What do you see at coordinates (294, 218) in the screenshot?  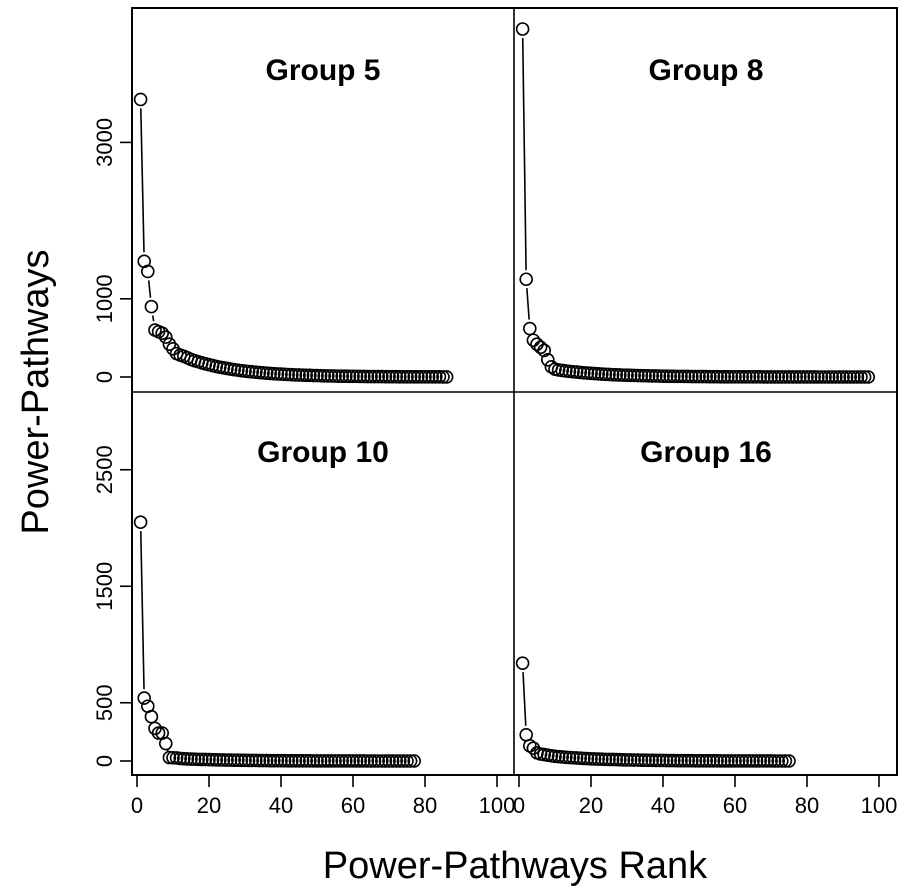 I see `panel-top-left: Group 5` at bounding box center [294, 218].